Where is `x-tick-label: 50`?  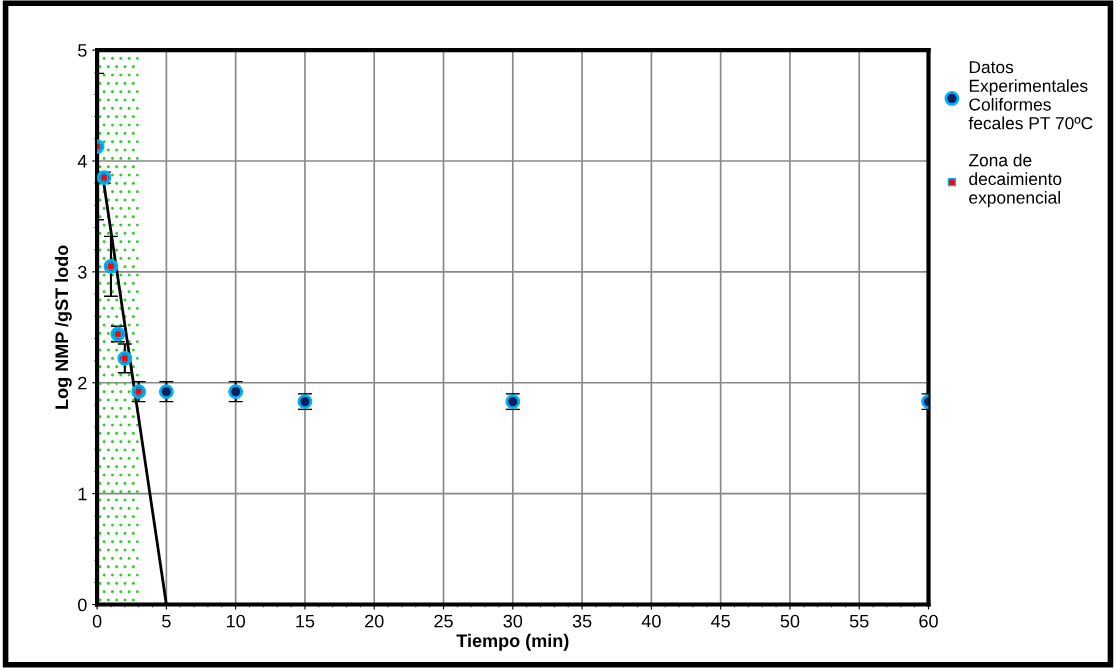 x-tick-label: 50 is located at coordinates (790, 621).